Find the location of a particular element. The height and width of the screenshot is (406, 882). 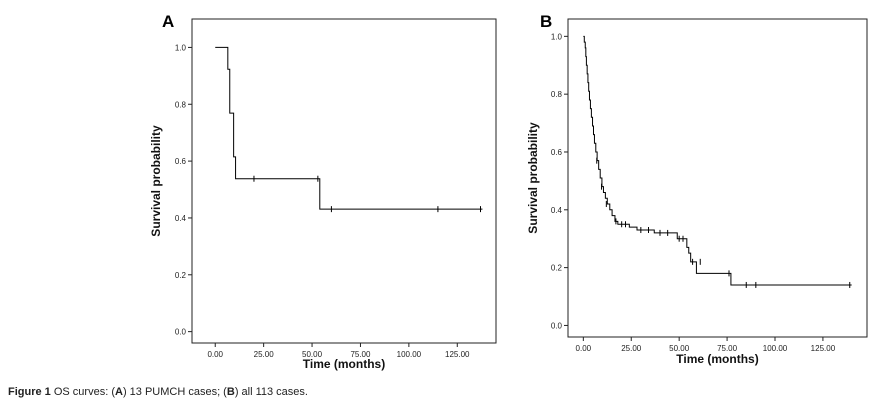

caption-text-c: ) all 113 cases. is located at coordinates (271, 392).